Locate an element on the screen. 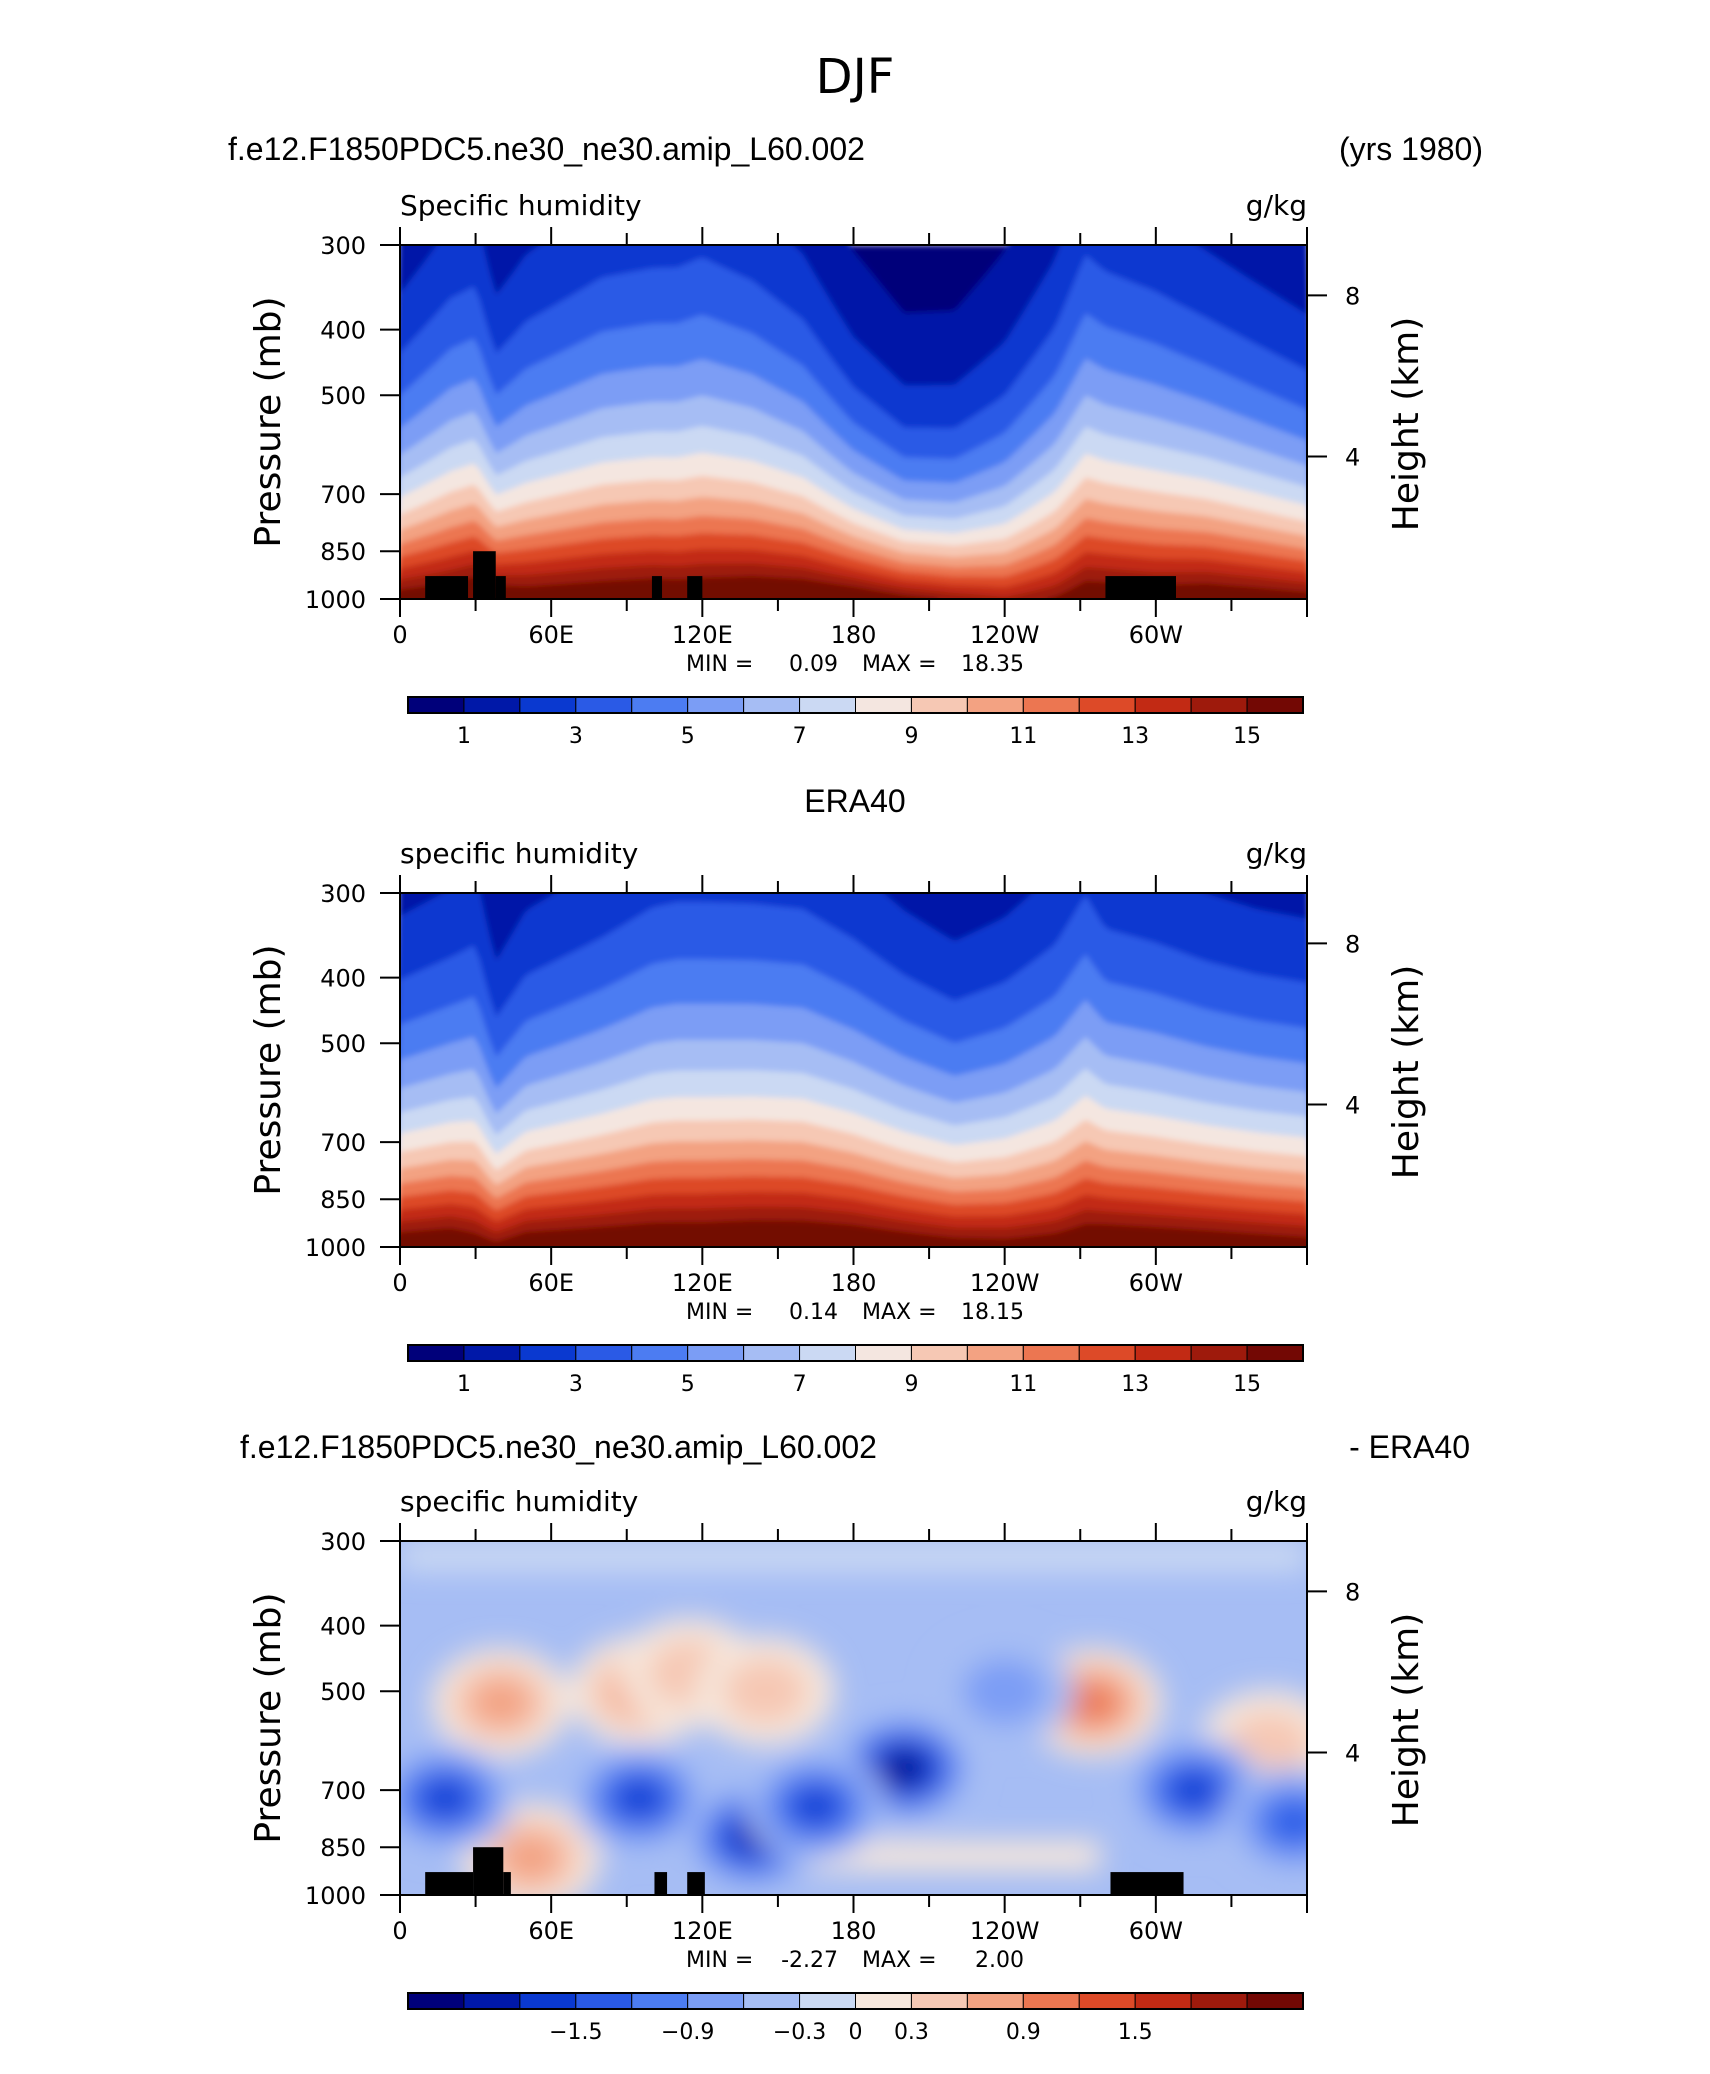  panel-right-title: (yrs 1980) is located at coordinates (1411, 149).